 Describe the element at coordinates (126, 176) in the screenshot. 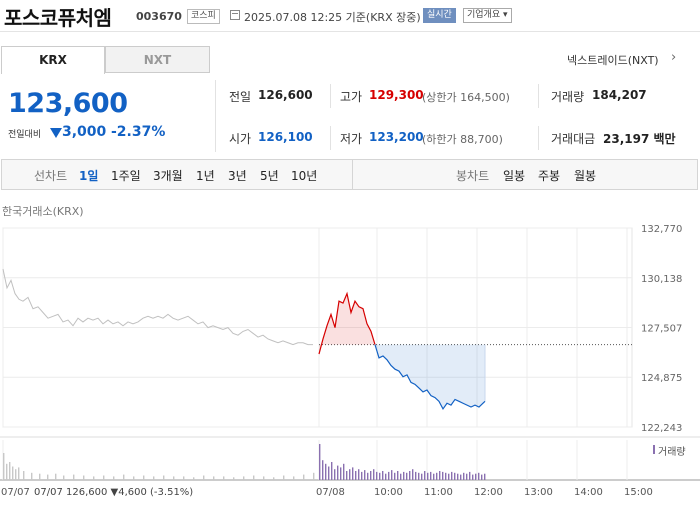

I see `period-1w: 1주일` at that location.